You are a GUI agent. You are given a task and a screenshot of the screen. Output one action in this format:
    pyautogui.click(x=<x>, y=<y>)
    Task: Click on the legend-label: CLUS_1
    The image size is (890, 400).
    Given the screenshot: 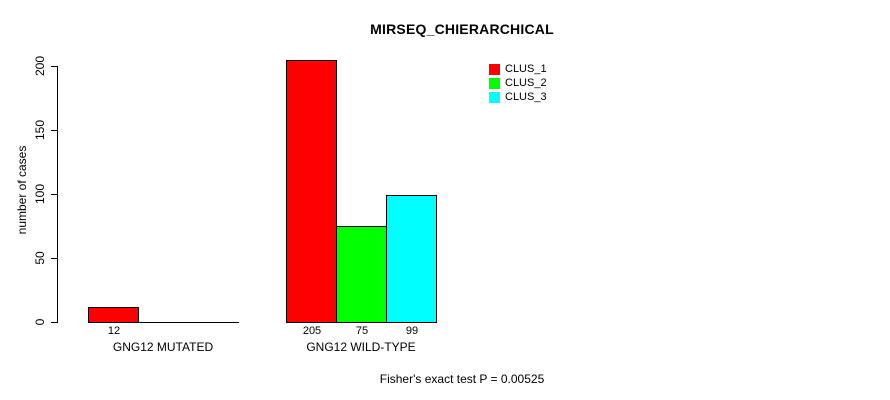 What is the action you would take?
    pyautogui.click(x=526, y=69)
    